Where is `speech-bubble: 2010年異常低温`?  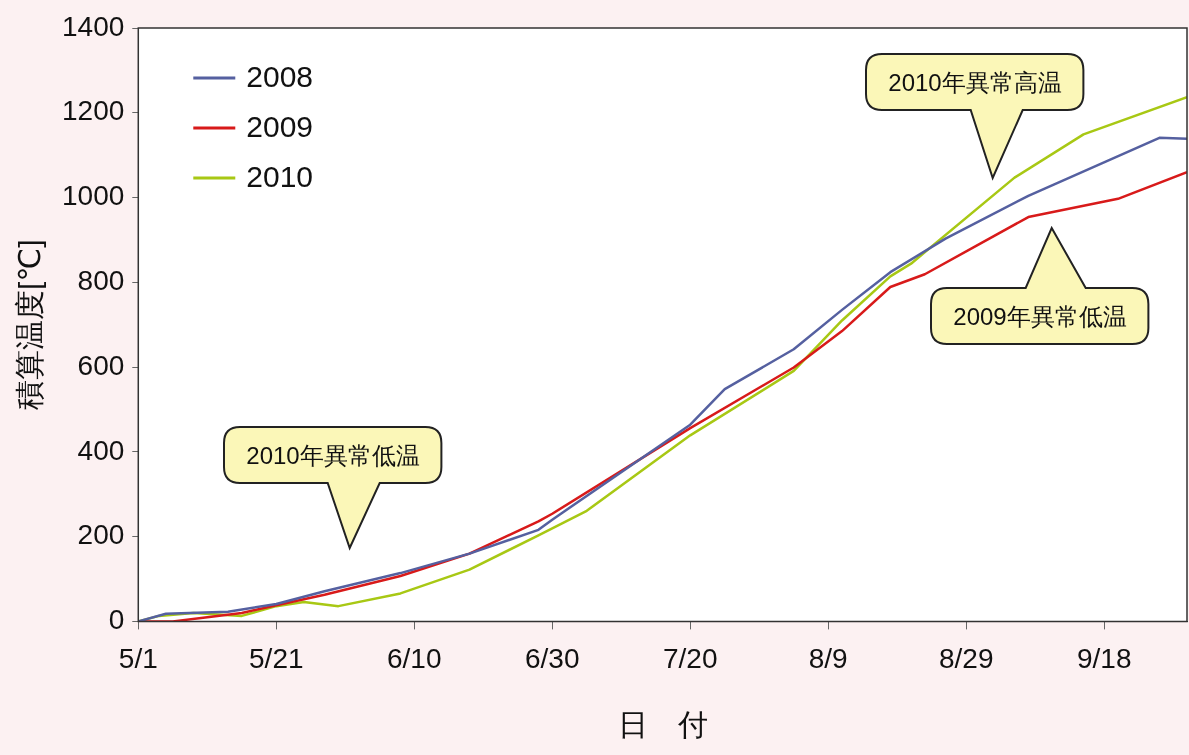
speech-bubble: 2010年異常低温 is located at coordinates (333, 487).